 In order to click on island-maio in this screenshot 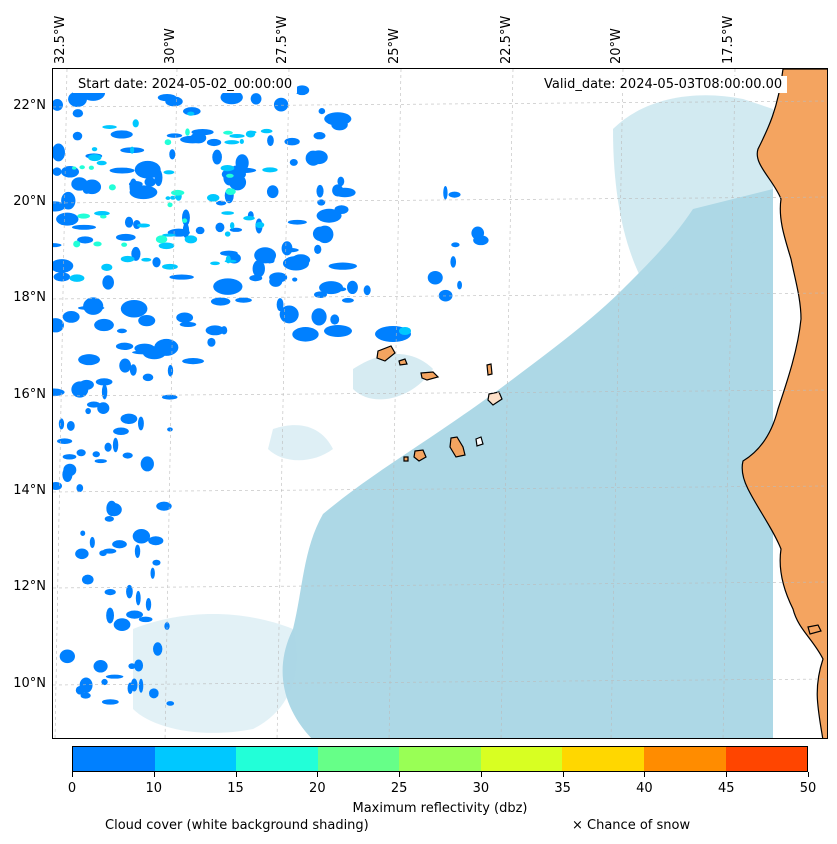, I will do `click(479, 441)`.